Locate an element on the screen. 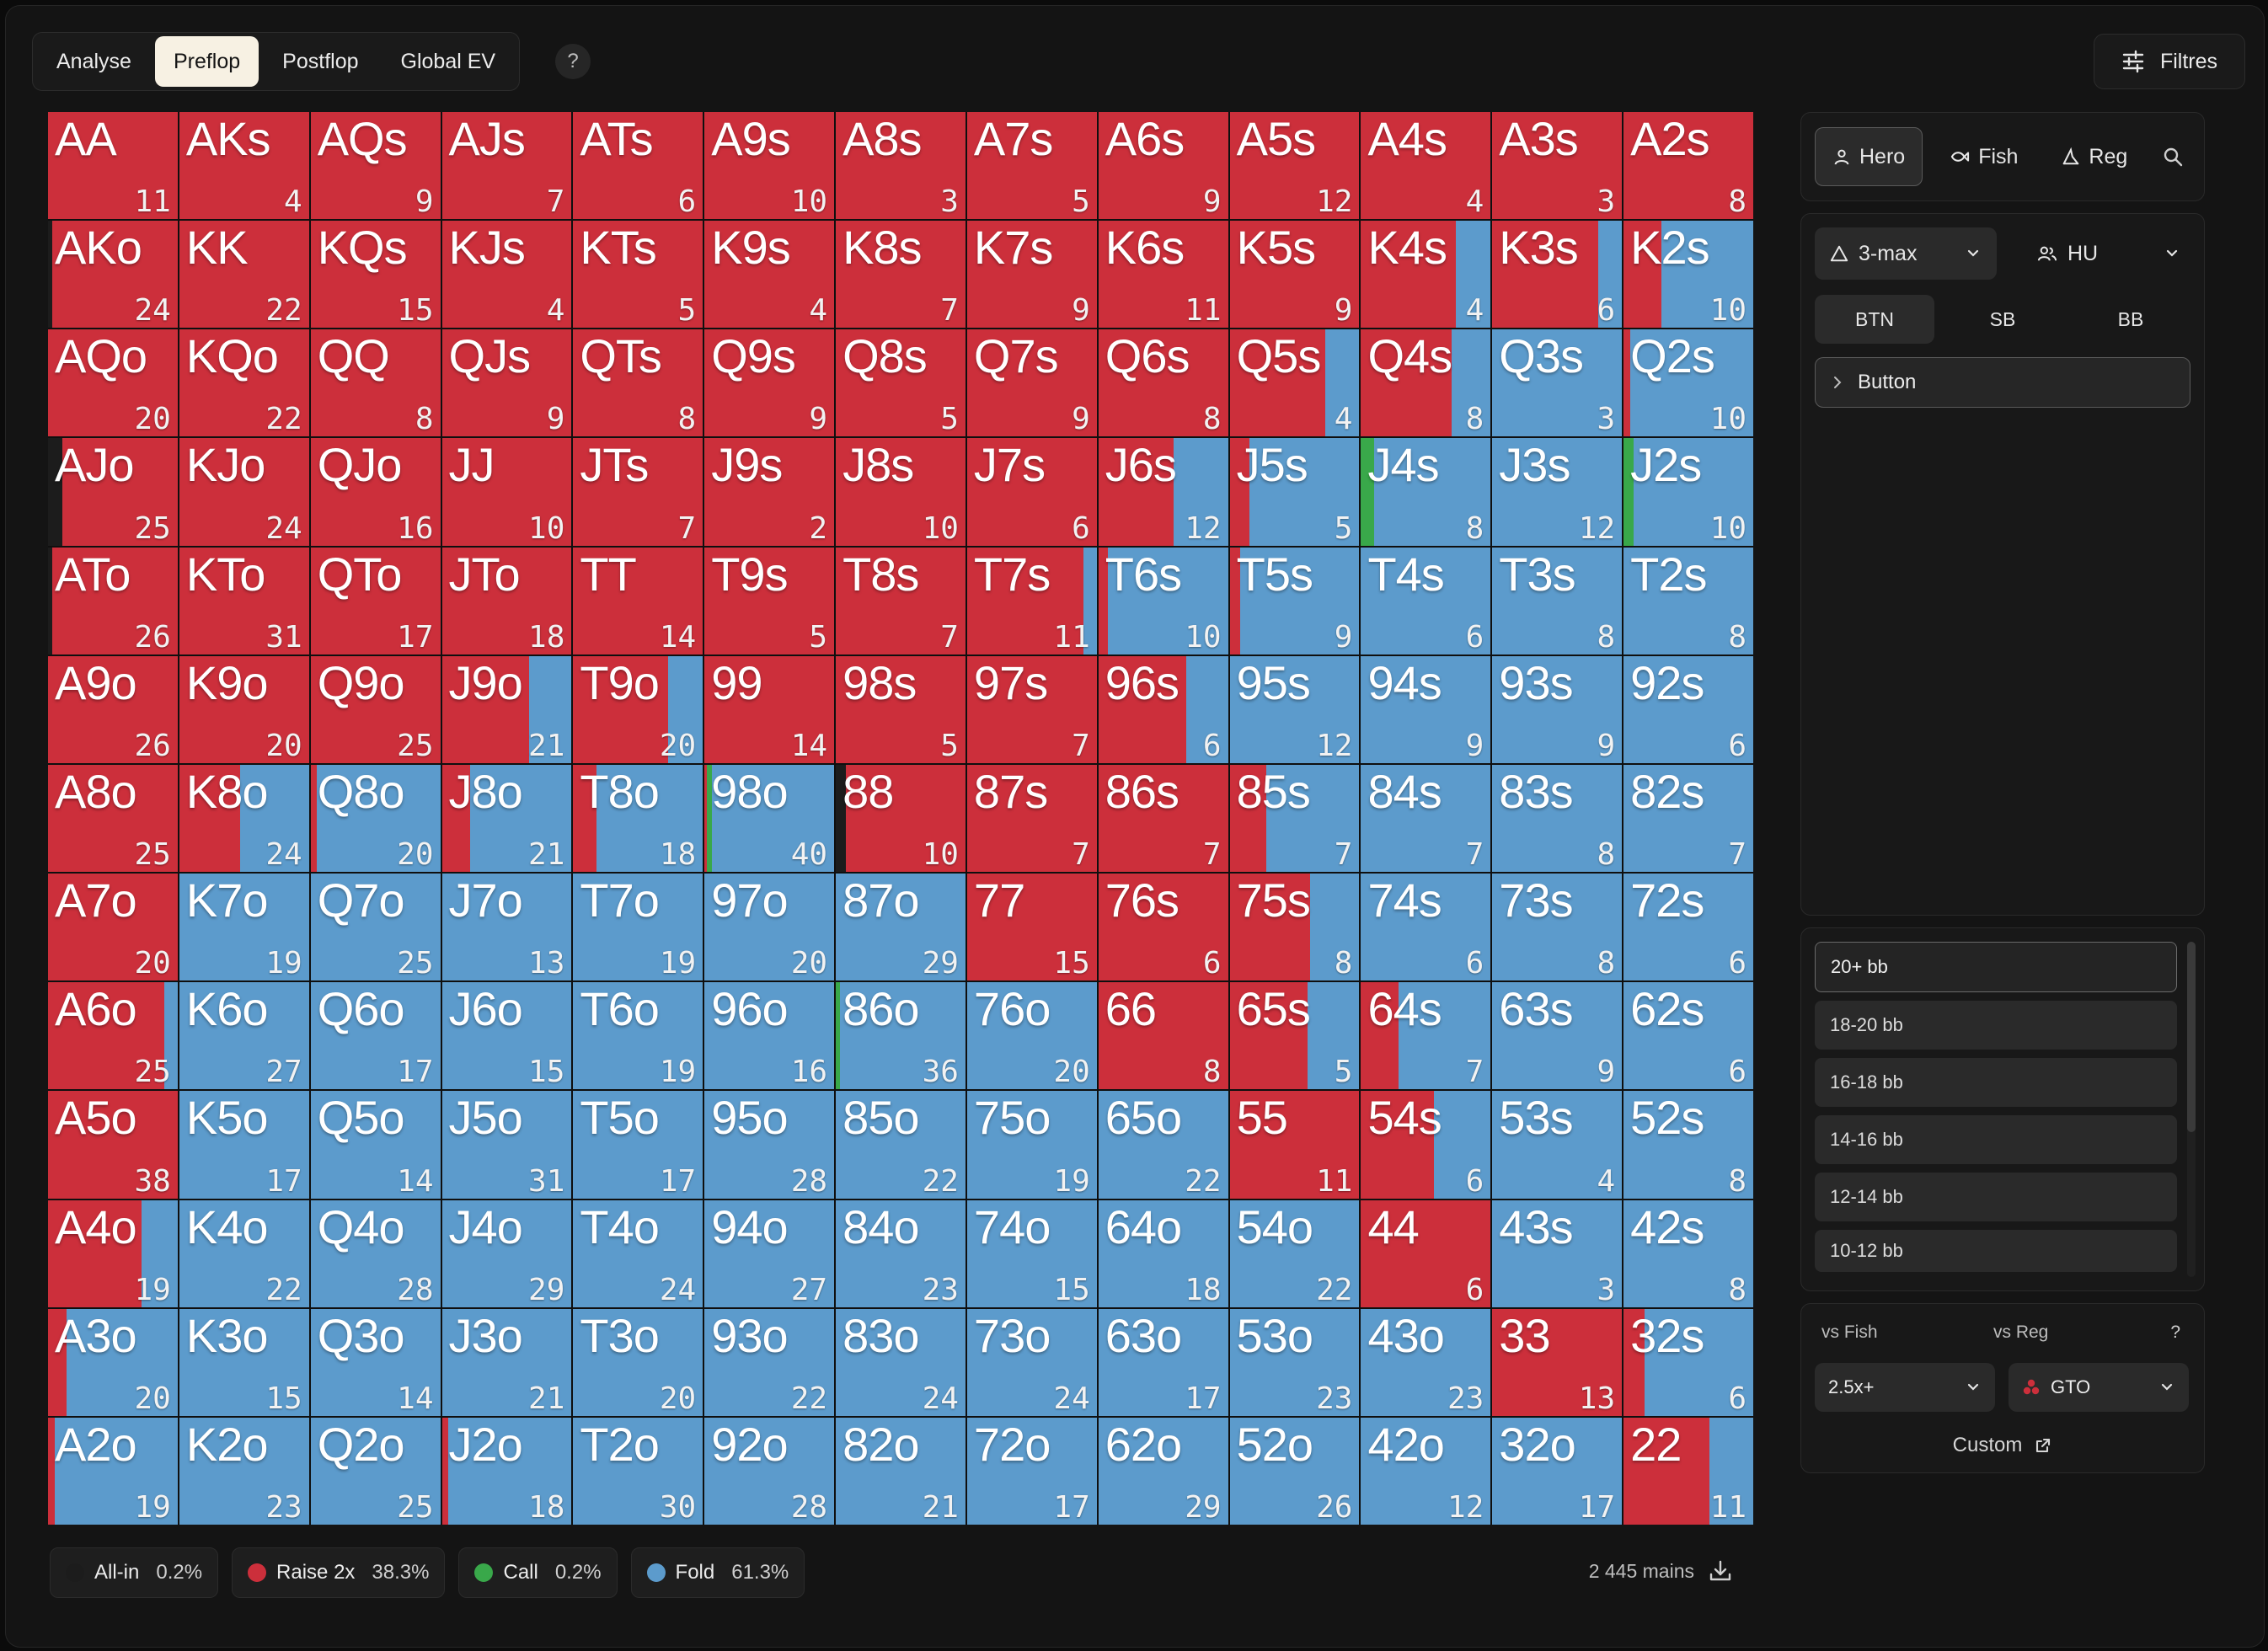  hand-cell-43s: 43s 3 is located at coordinates (1558, 1253).